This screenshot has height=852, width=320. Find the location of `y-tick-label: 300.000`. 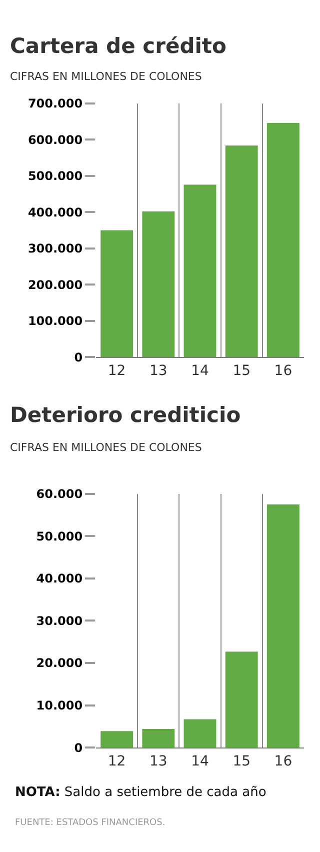

y-tick-label: 300.000 is located at coordinates (55, 249).